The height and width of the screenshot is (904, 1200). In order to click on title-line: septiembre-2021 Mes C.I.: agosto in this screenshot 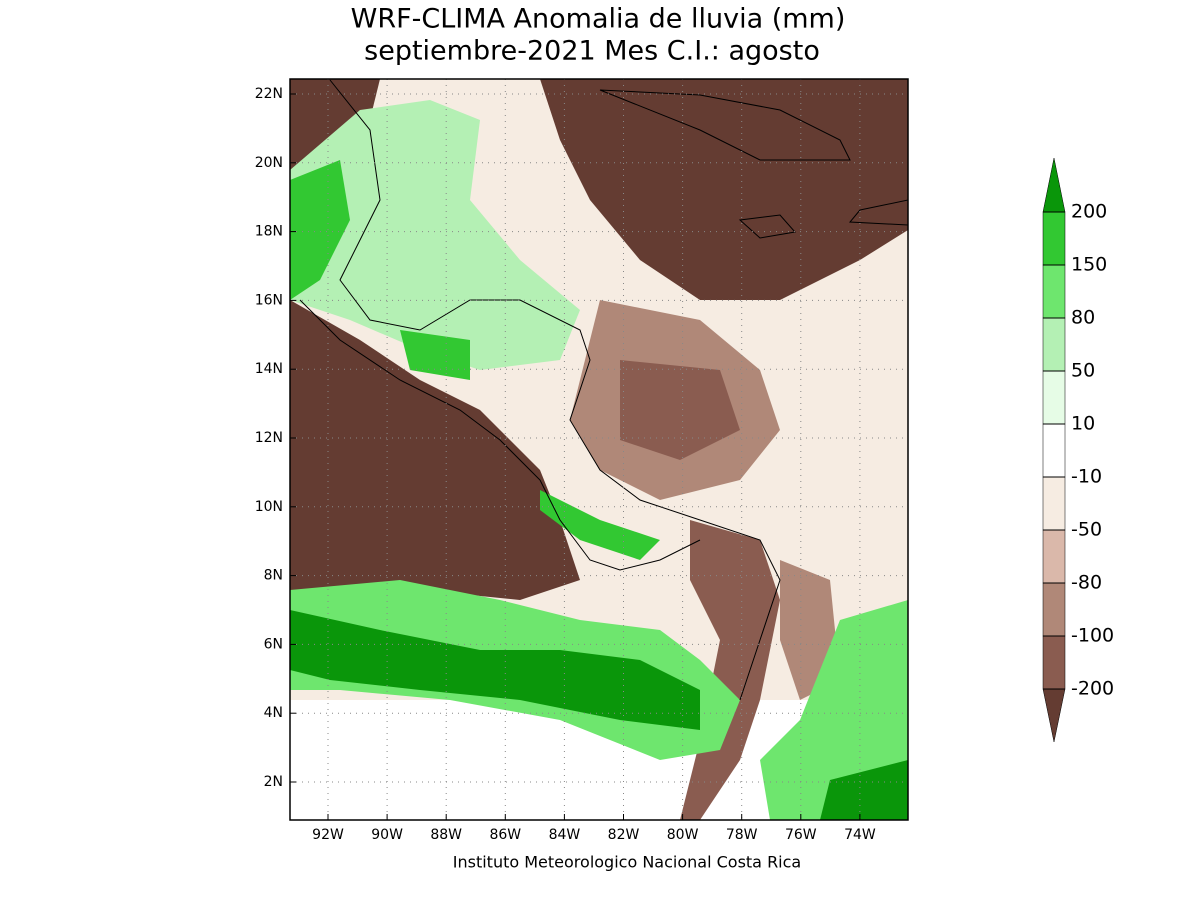, I will do `click(592, 51)`.